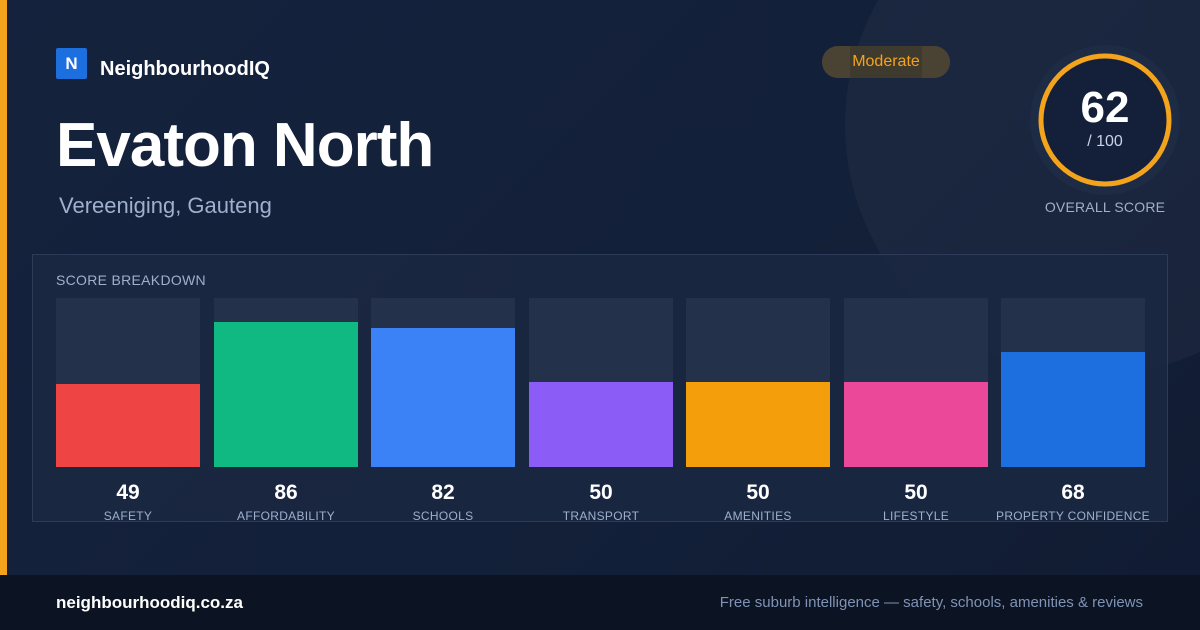 This screenshot has height=630, width=1200. I want to click on overall-score-ring: 62 / 100, so click(1105, 120).